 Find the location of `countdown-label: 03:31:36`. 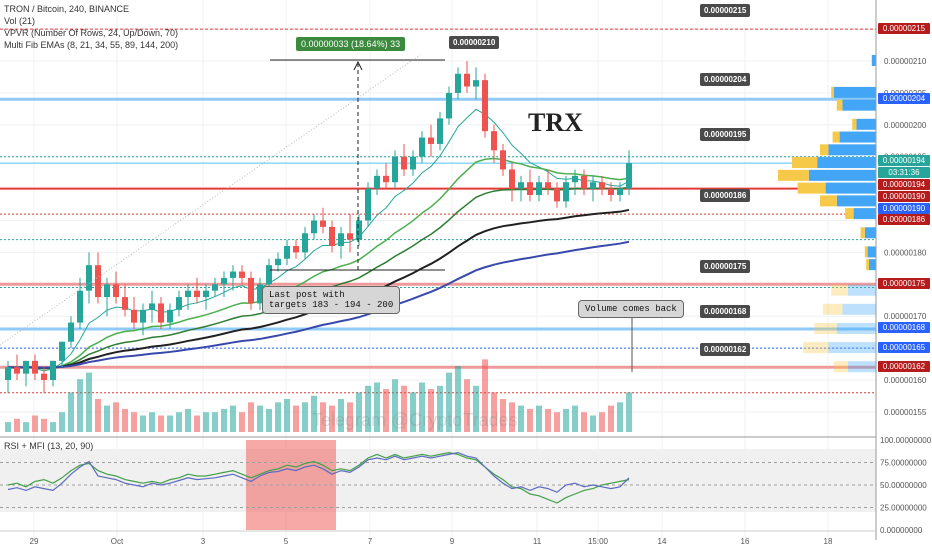

countdown-label: 03:31:36 is located at coordinates (904, 172).